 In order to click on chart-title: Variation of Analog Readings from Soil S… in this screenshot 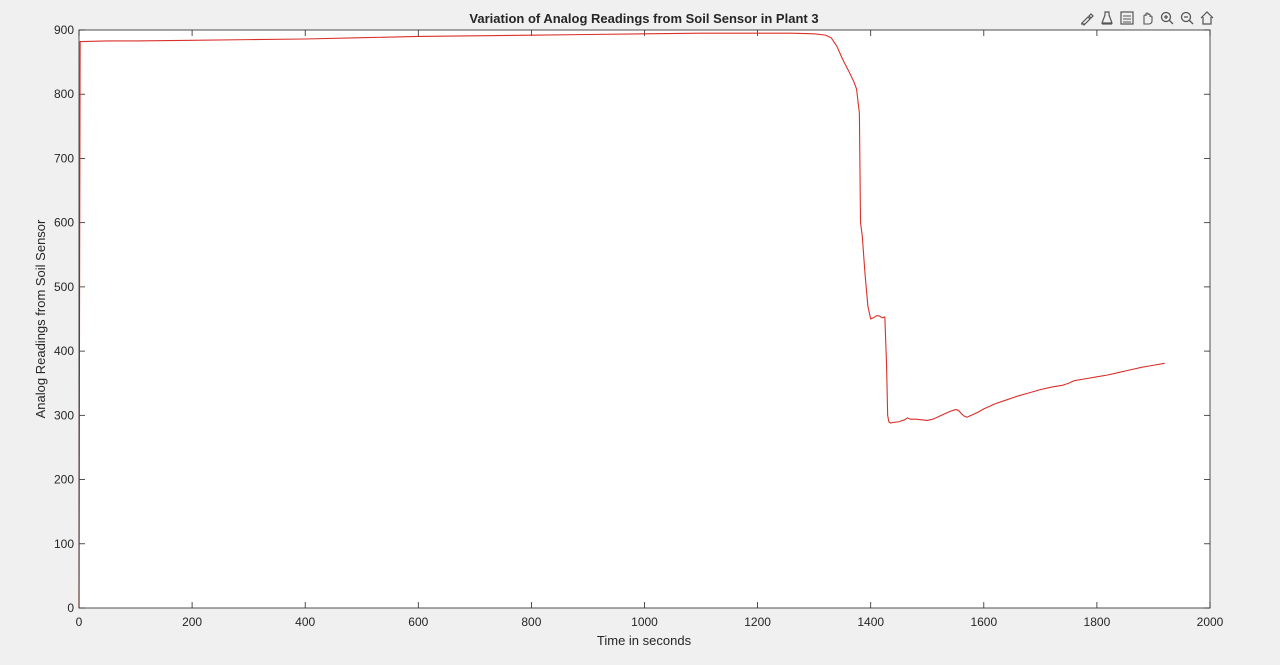, I will do `click(643, 18)`.